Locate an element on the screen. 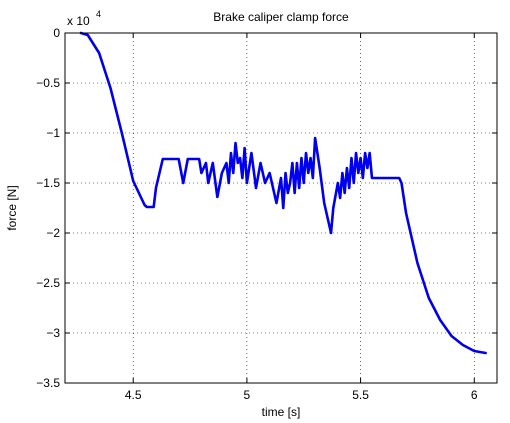  y-multiplier-base: x 10 is located at coordinates (78, 21).